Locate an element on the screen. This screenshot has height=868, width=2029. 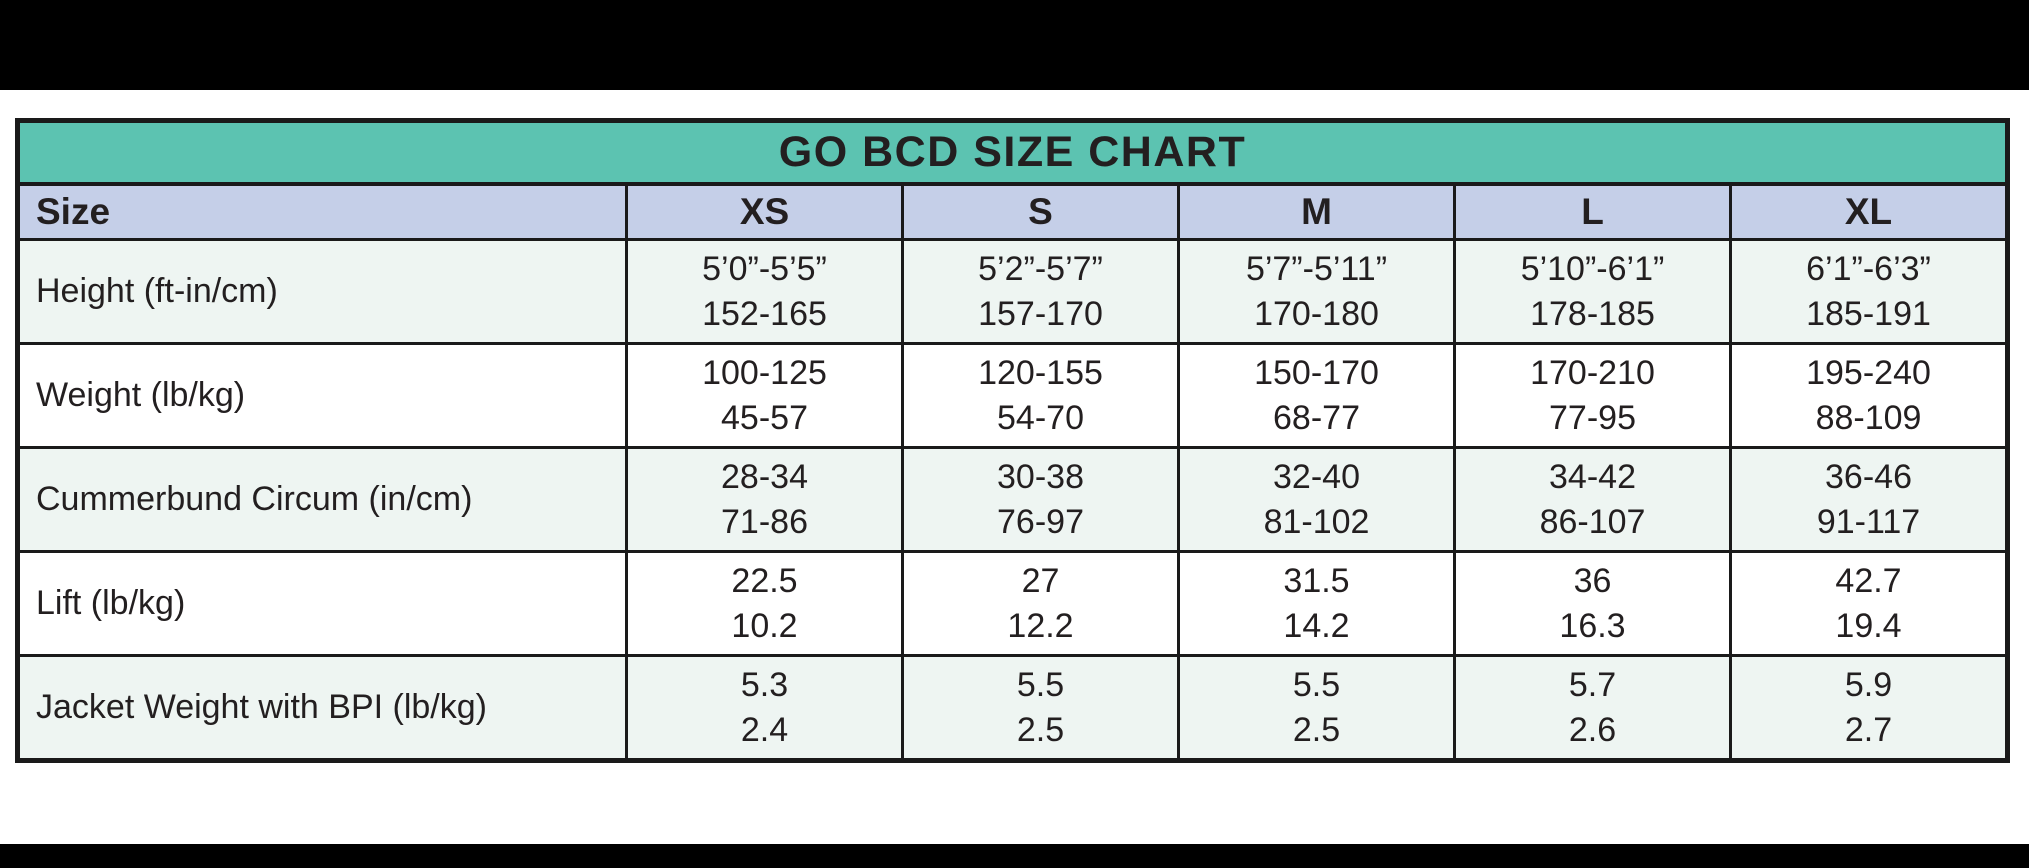
value-line: 27 is located at coordinates (1040, 580).